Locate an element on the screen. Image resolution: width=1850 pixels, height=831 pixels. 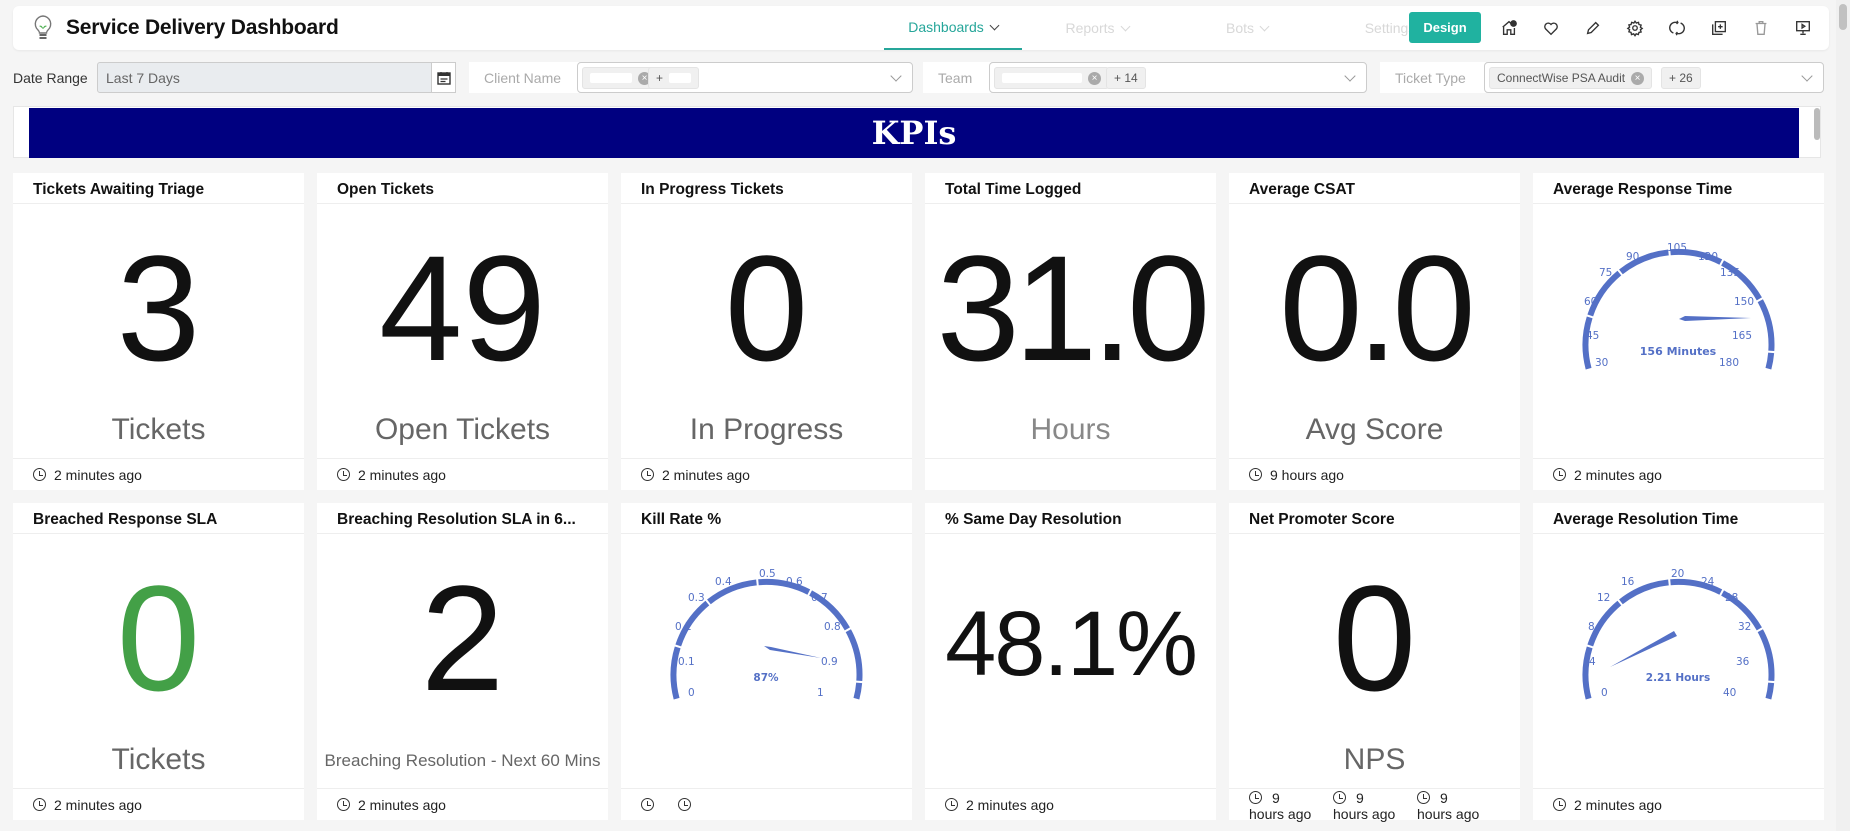
kpi-value: 0.0 is located at coordinates (1377, 308).